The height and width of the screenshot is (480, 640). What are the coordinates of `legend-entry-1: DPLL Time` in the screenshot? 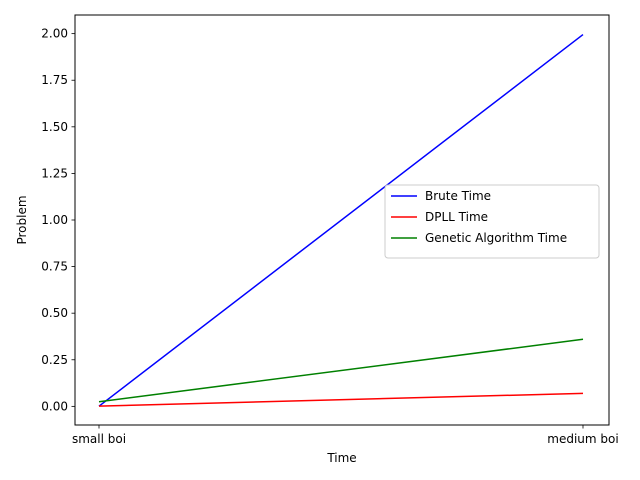 It's located at (456, 217).